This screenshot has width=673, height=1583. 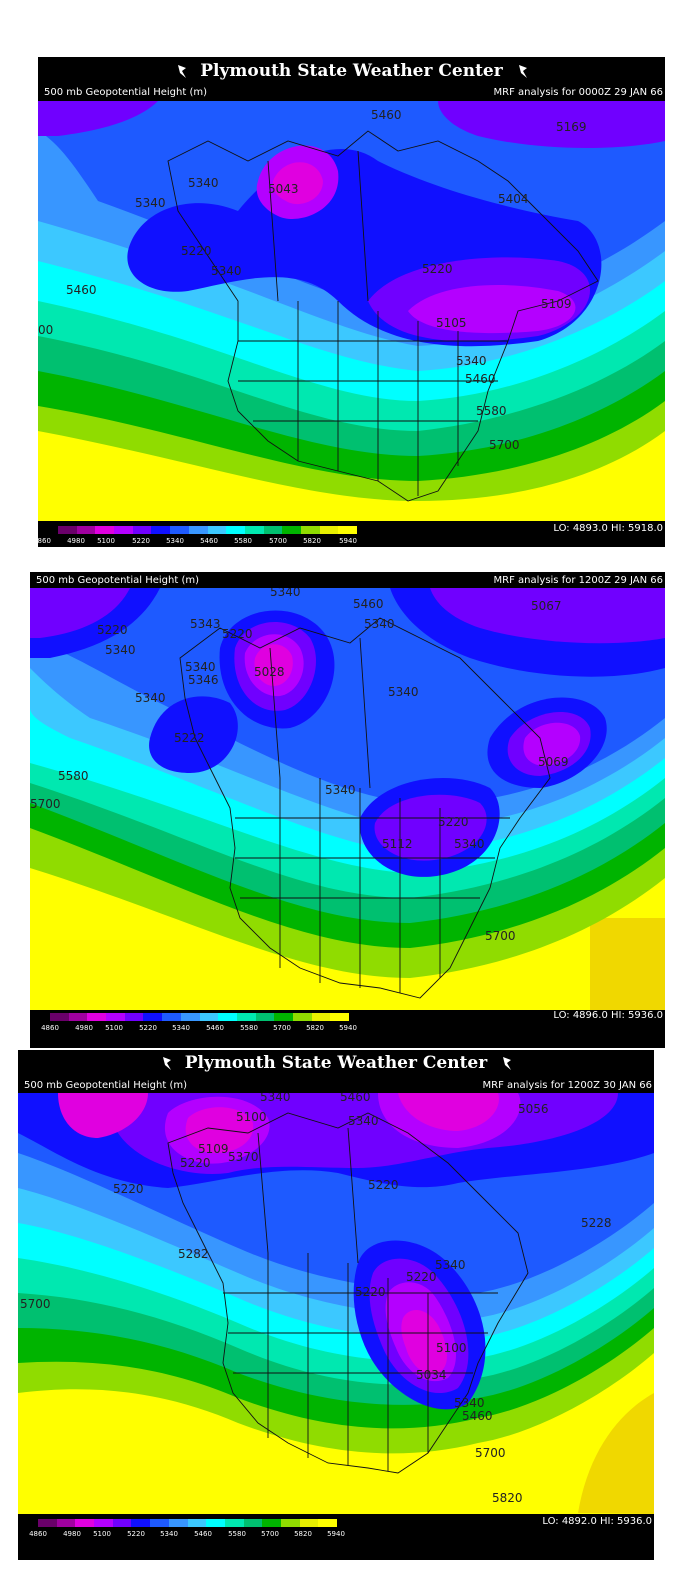 I want to click on low-center-label: 5043, so click(x=283, y=189).